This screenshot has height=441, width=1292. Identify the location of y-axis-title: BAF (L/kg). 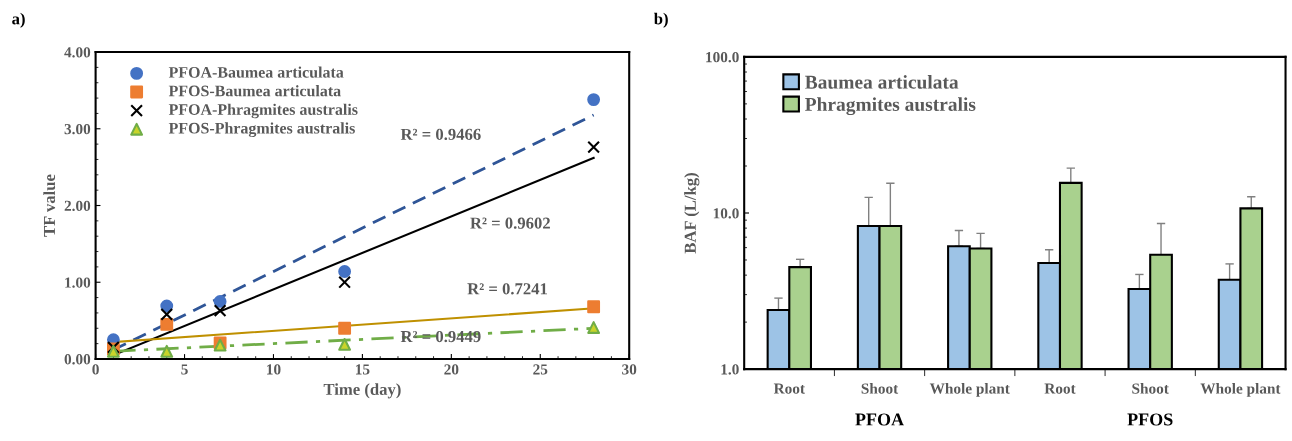
(692, 213).